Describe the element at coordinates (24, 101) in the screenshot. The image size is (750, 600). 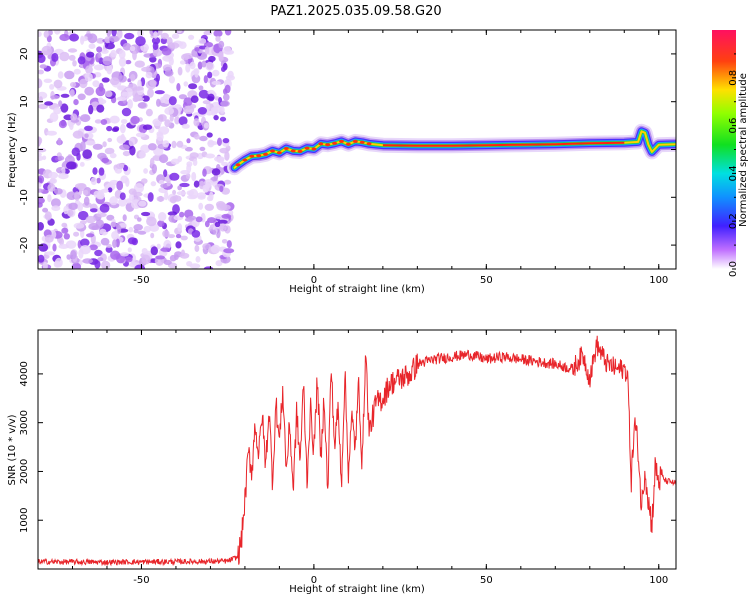
I see `spectrogram-y-tick-label: 10` at that location.